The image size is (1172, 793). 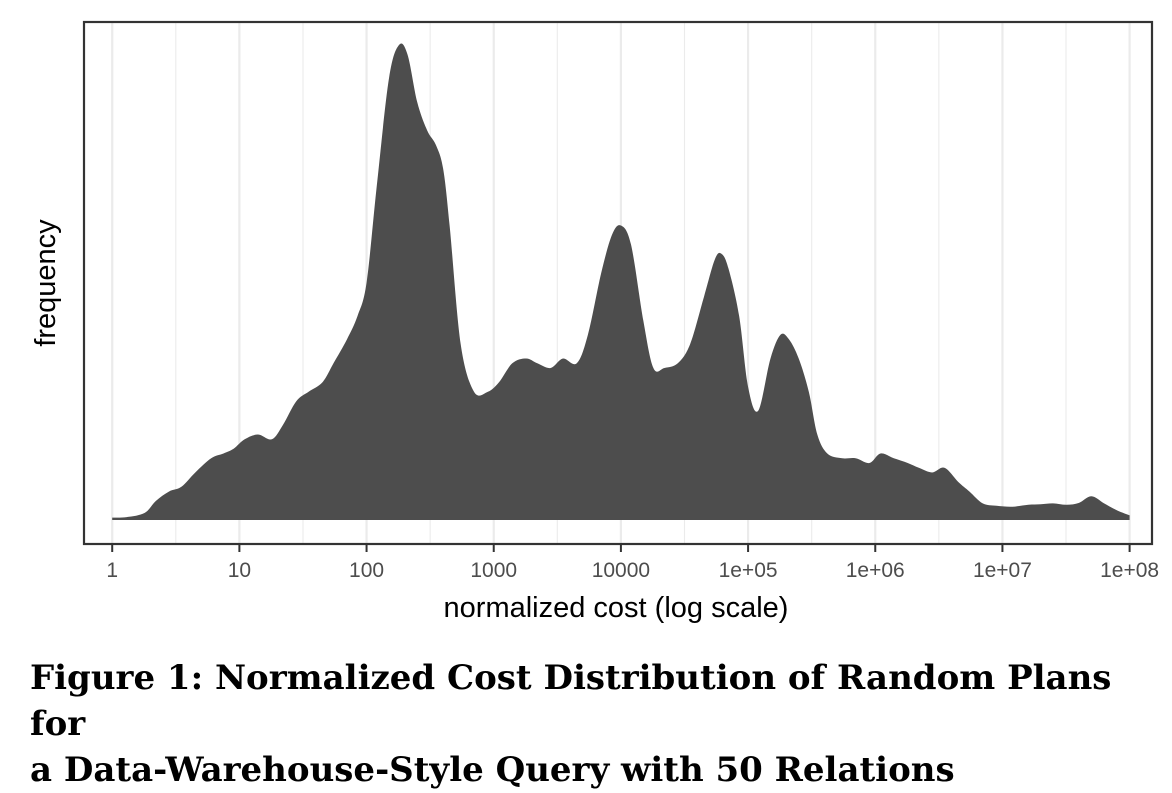 I want to click on x-tick-label: 1e+05, so click(x=748, y=570).